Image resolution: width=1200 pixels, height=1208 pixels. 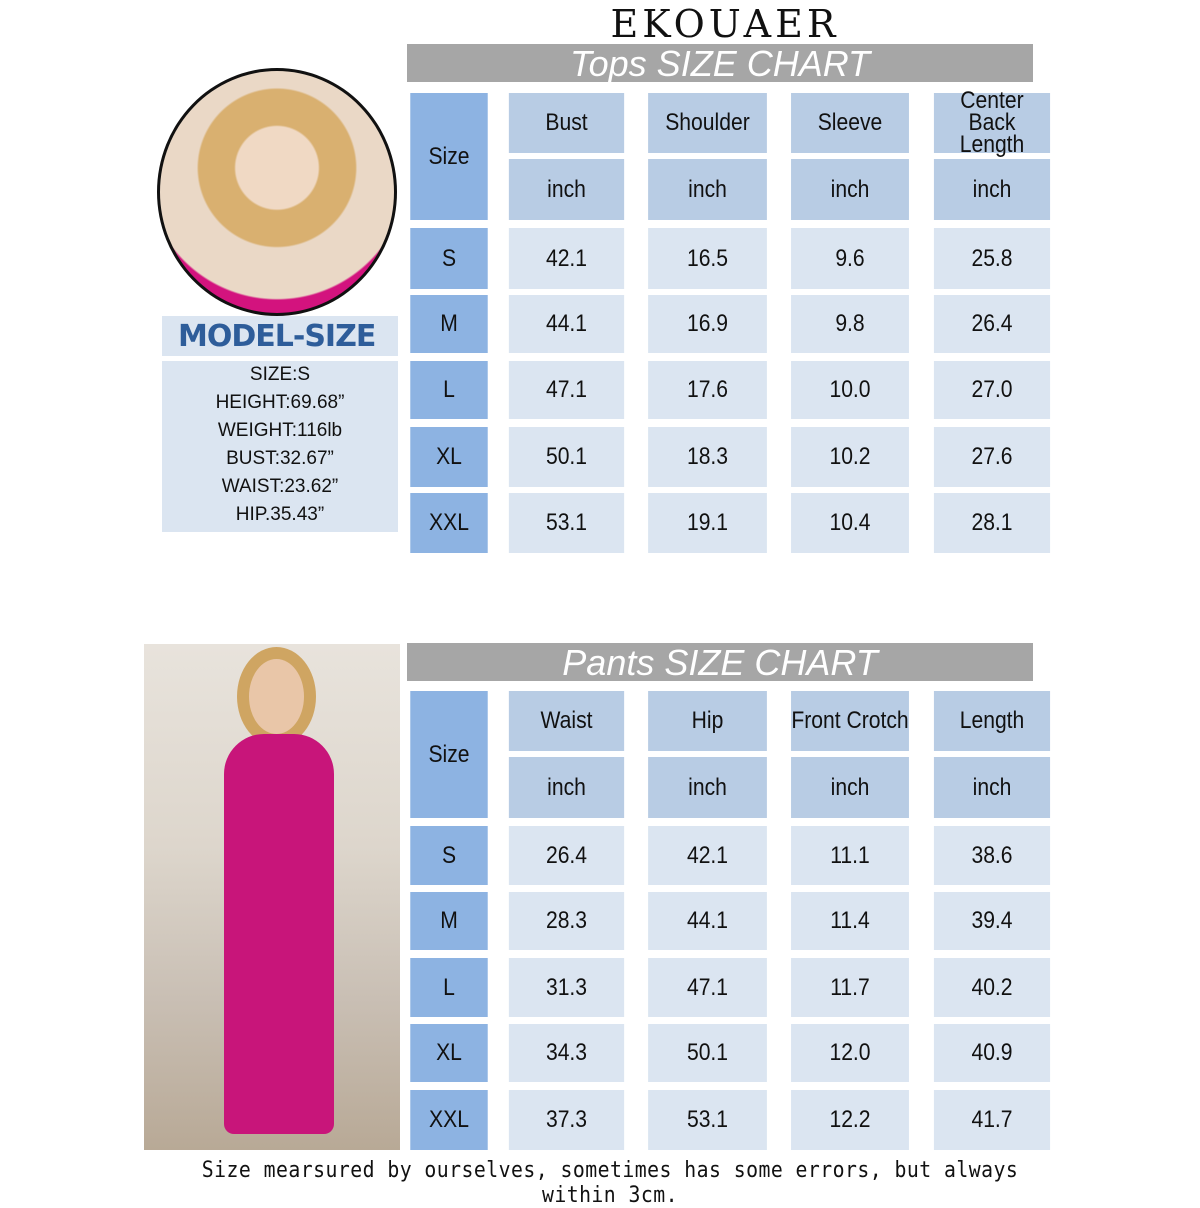 I want to click on pants-row-value: 26.4, so click(x=566, y=855).